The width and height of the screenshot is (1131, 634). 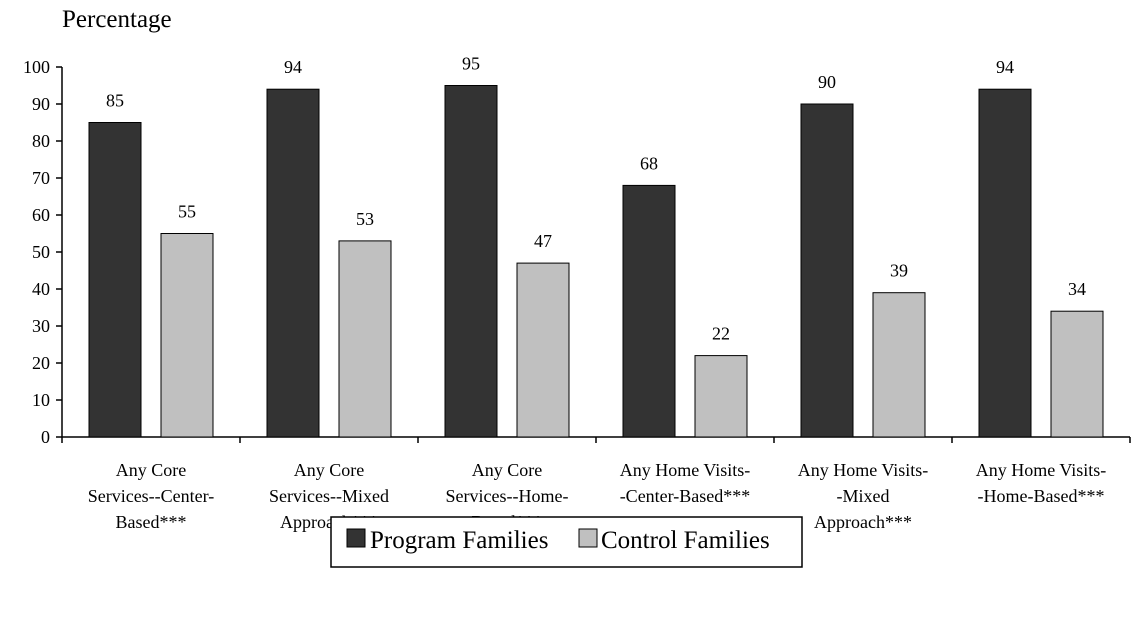 What do you see at coordinates (588, 538) in the screenshot?
I see `legend-swatch-control-families` at bounding box center [588, 538].